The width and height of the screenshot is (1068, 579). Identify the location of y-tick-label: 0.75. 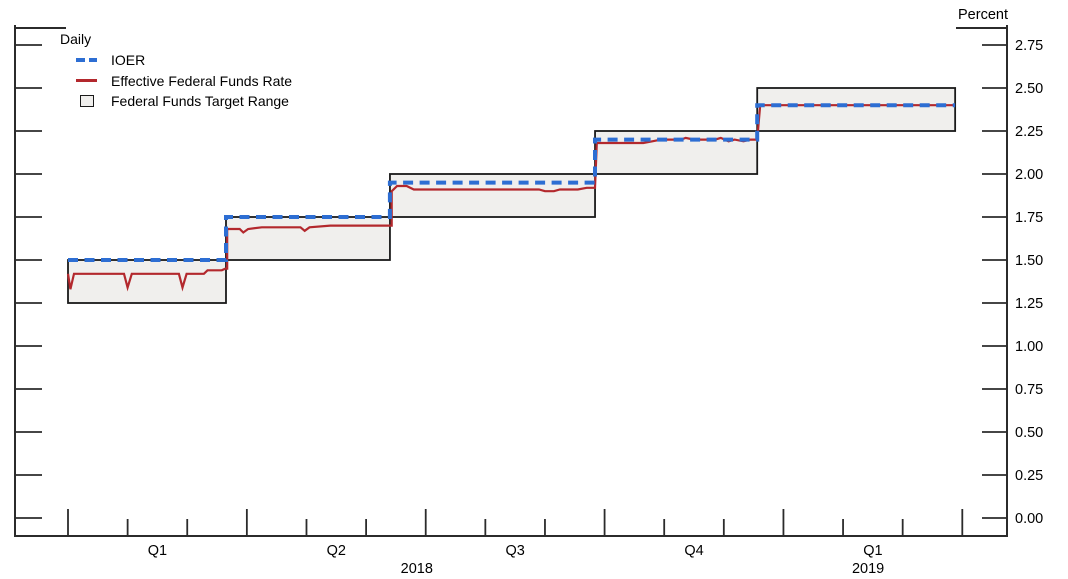
(1029, 390).